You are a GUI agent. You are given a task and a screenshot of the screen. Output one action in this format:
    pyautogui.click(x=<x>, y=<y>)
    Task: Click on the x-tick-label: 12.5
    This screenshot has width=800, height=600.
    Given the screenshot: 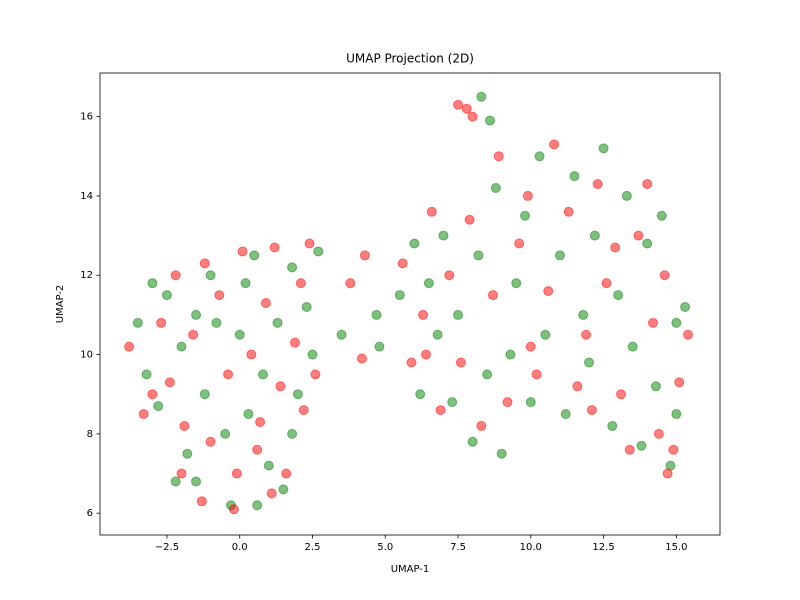 What is the action you would take?
    pyautogui.click(x=603, y=547)
    